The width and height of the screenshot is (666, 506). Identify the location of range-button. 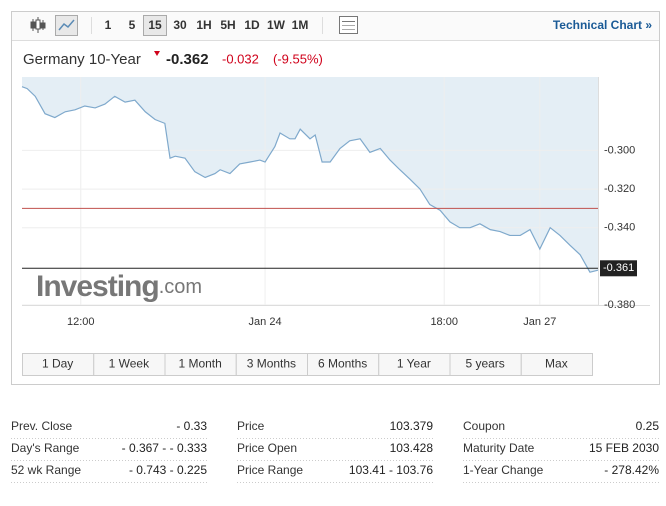
(556, 364).